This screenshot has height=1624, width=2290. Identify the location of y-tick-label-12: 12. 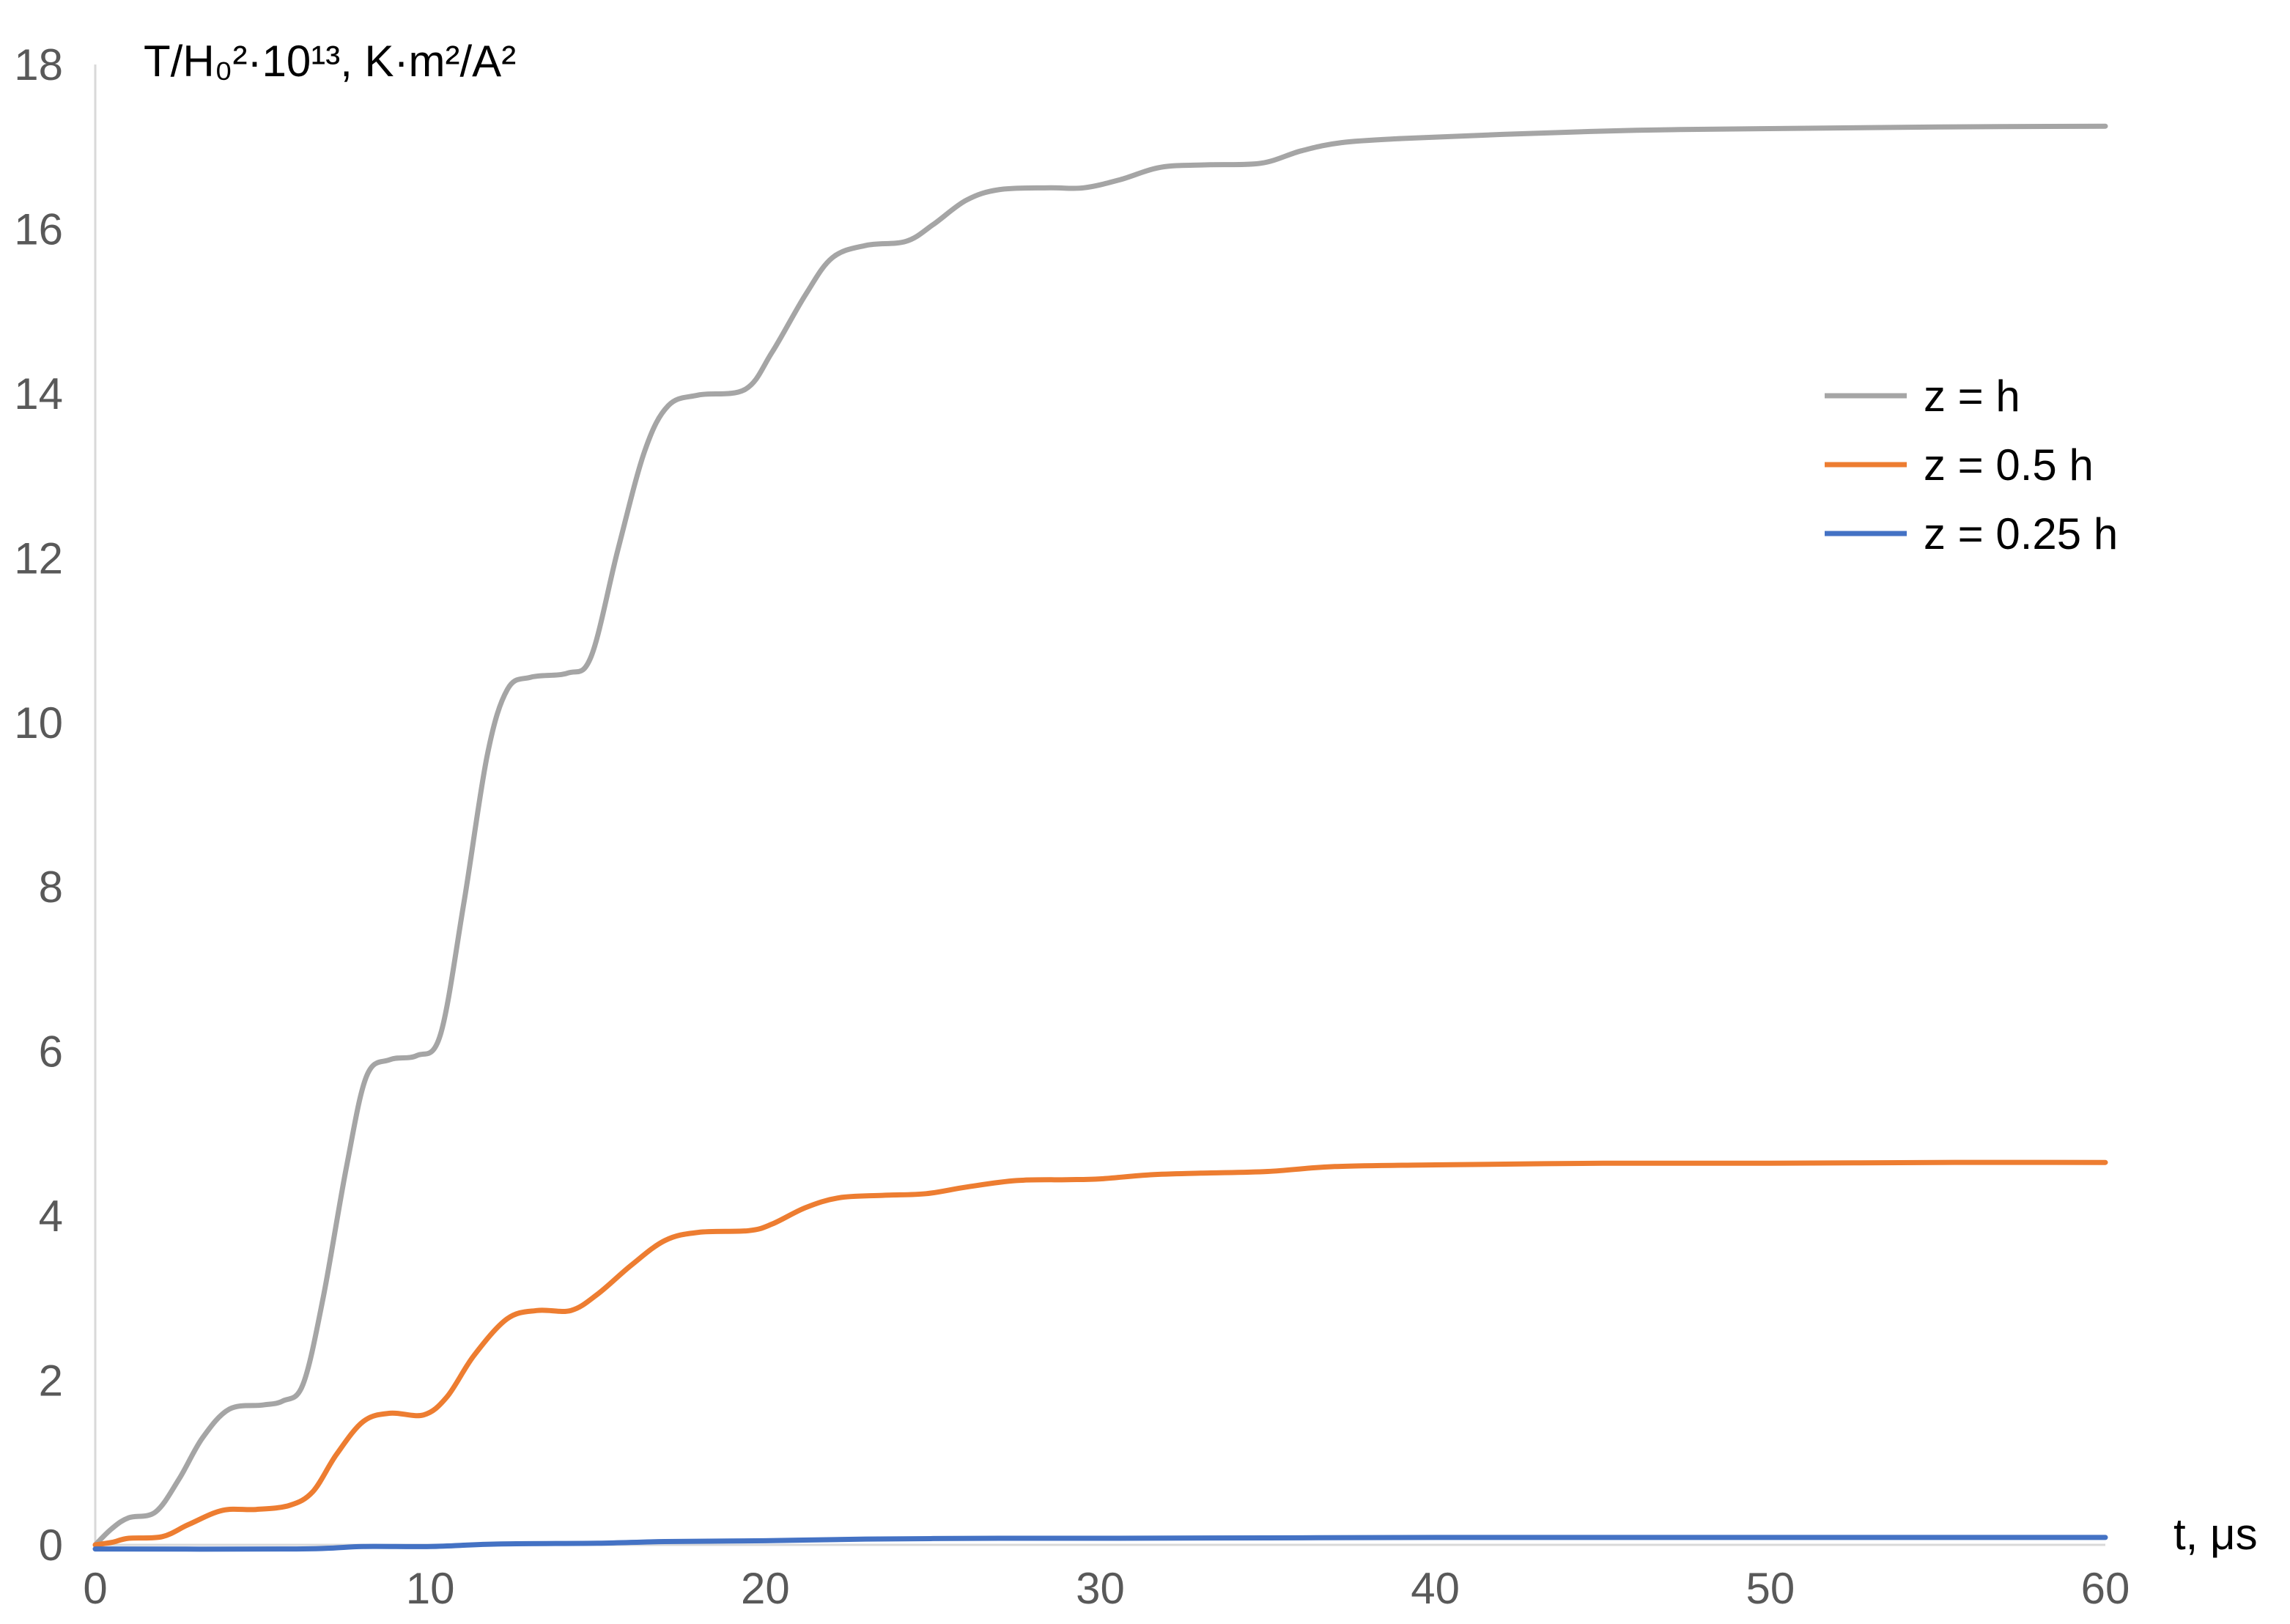
(38, 558).